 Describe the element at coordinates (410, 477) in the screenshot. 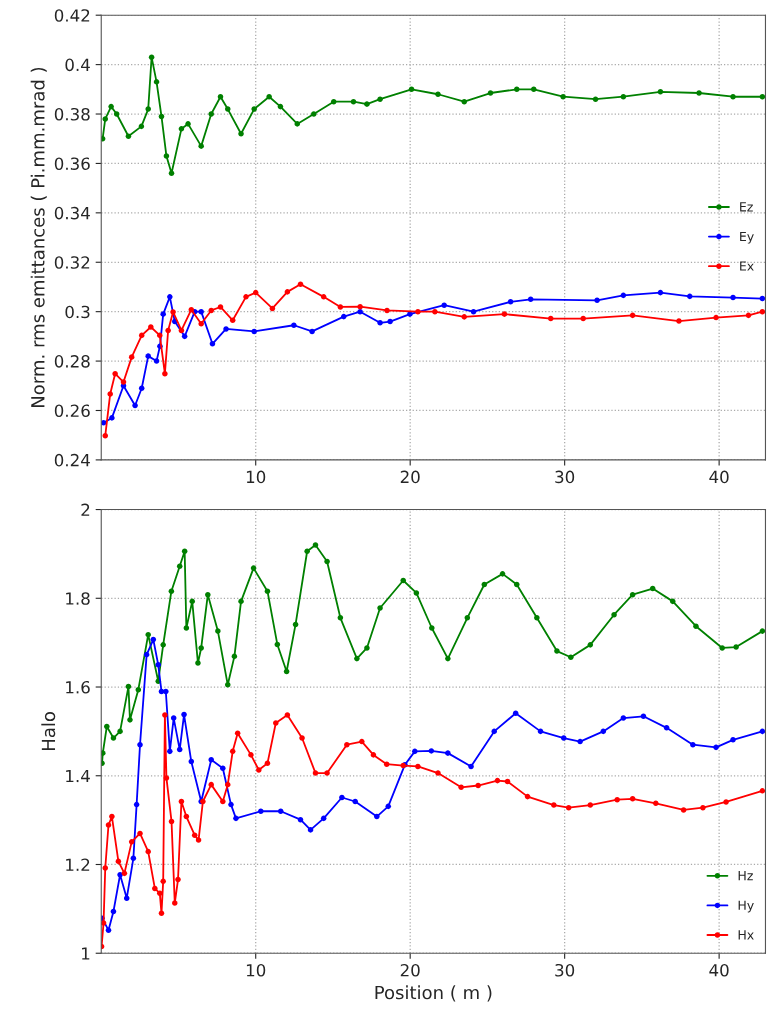

I see `x-tick-label: 20` at that location.